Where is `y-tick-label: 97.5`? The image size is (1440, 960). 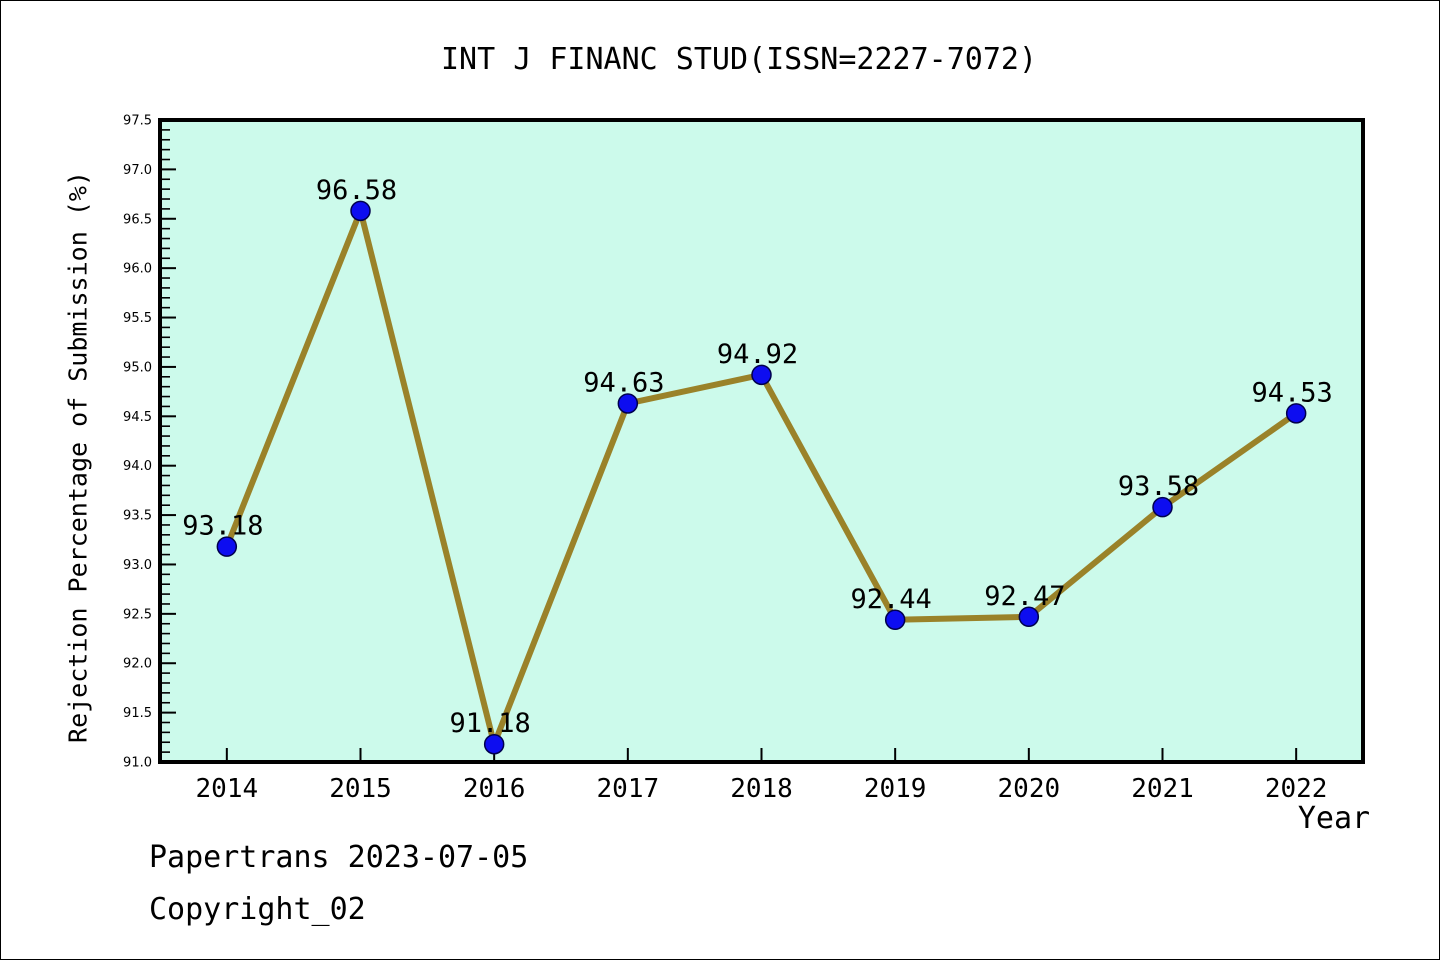
y-tick-label: 97.5 is located at coordinates (137, 121).